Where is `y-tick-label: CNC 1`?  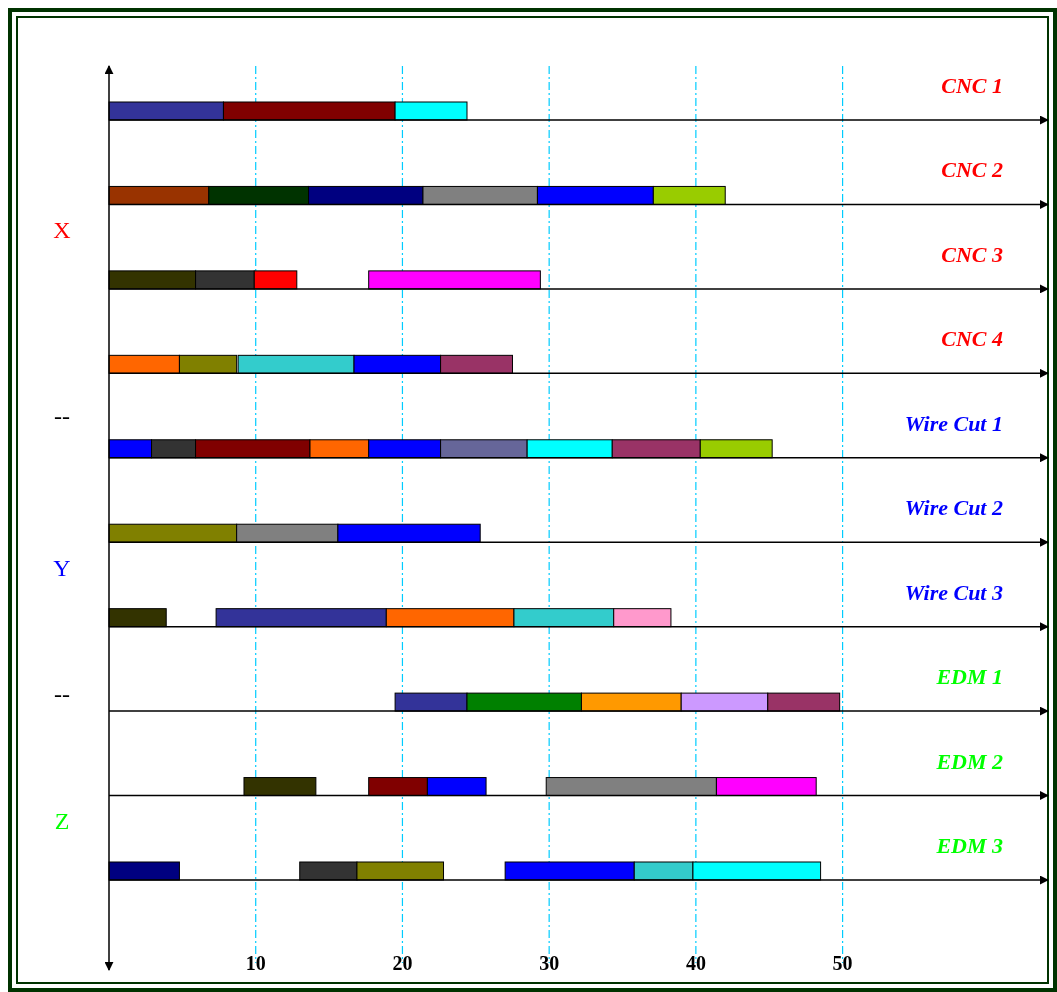 y-tick-label: CNC 1 is located at coordinates (972, 85).